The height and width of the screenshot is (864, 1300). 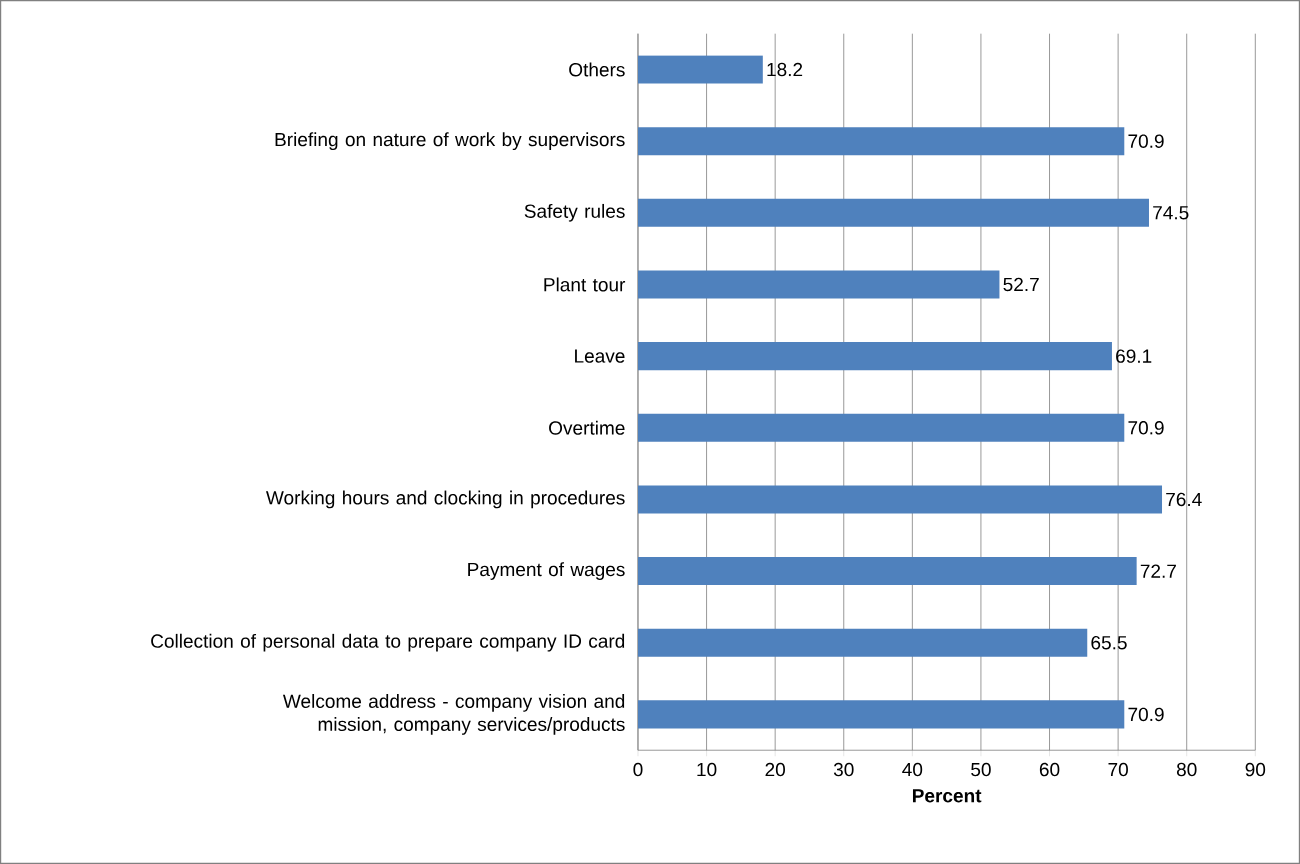 What do you see at coordinates (1049, 769) in the screenshot?
I see `x-tick-label: 60` at bounding box center [1049, 769].